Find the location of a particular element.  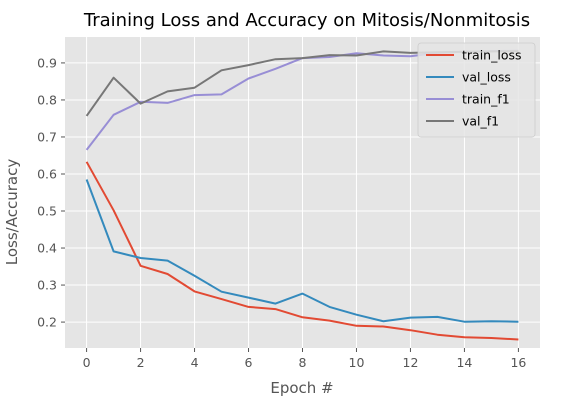

x-tick-label: 4 is located at coordinates (195, 362).